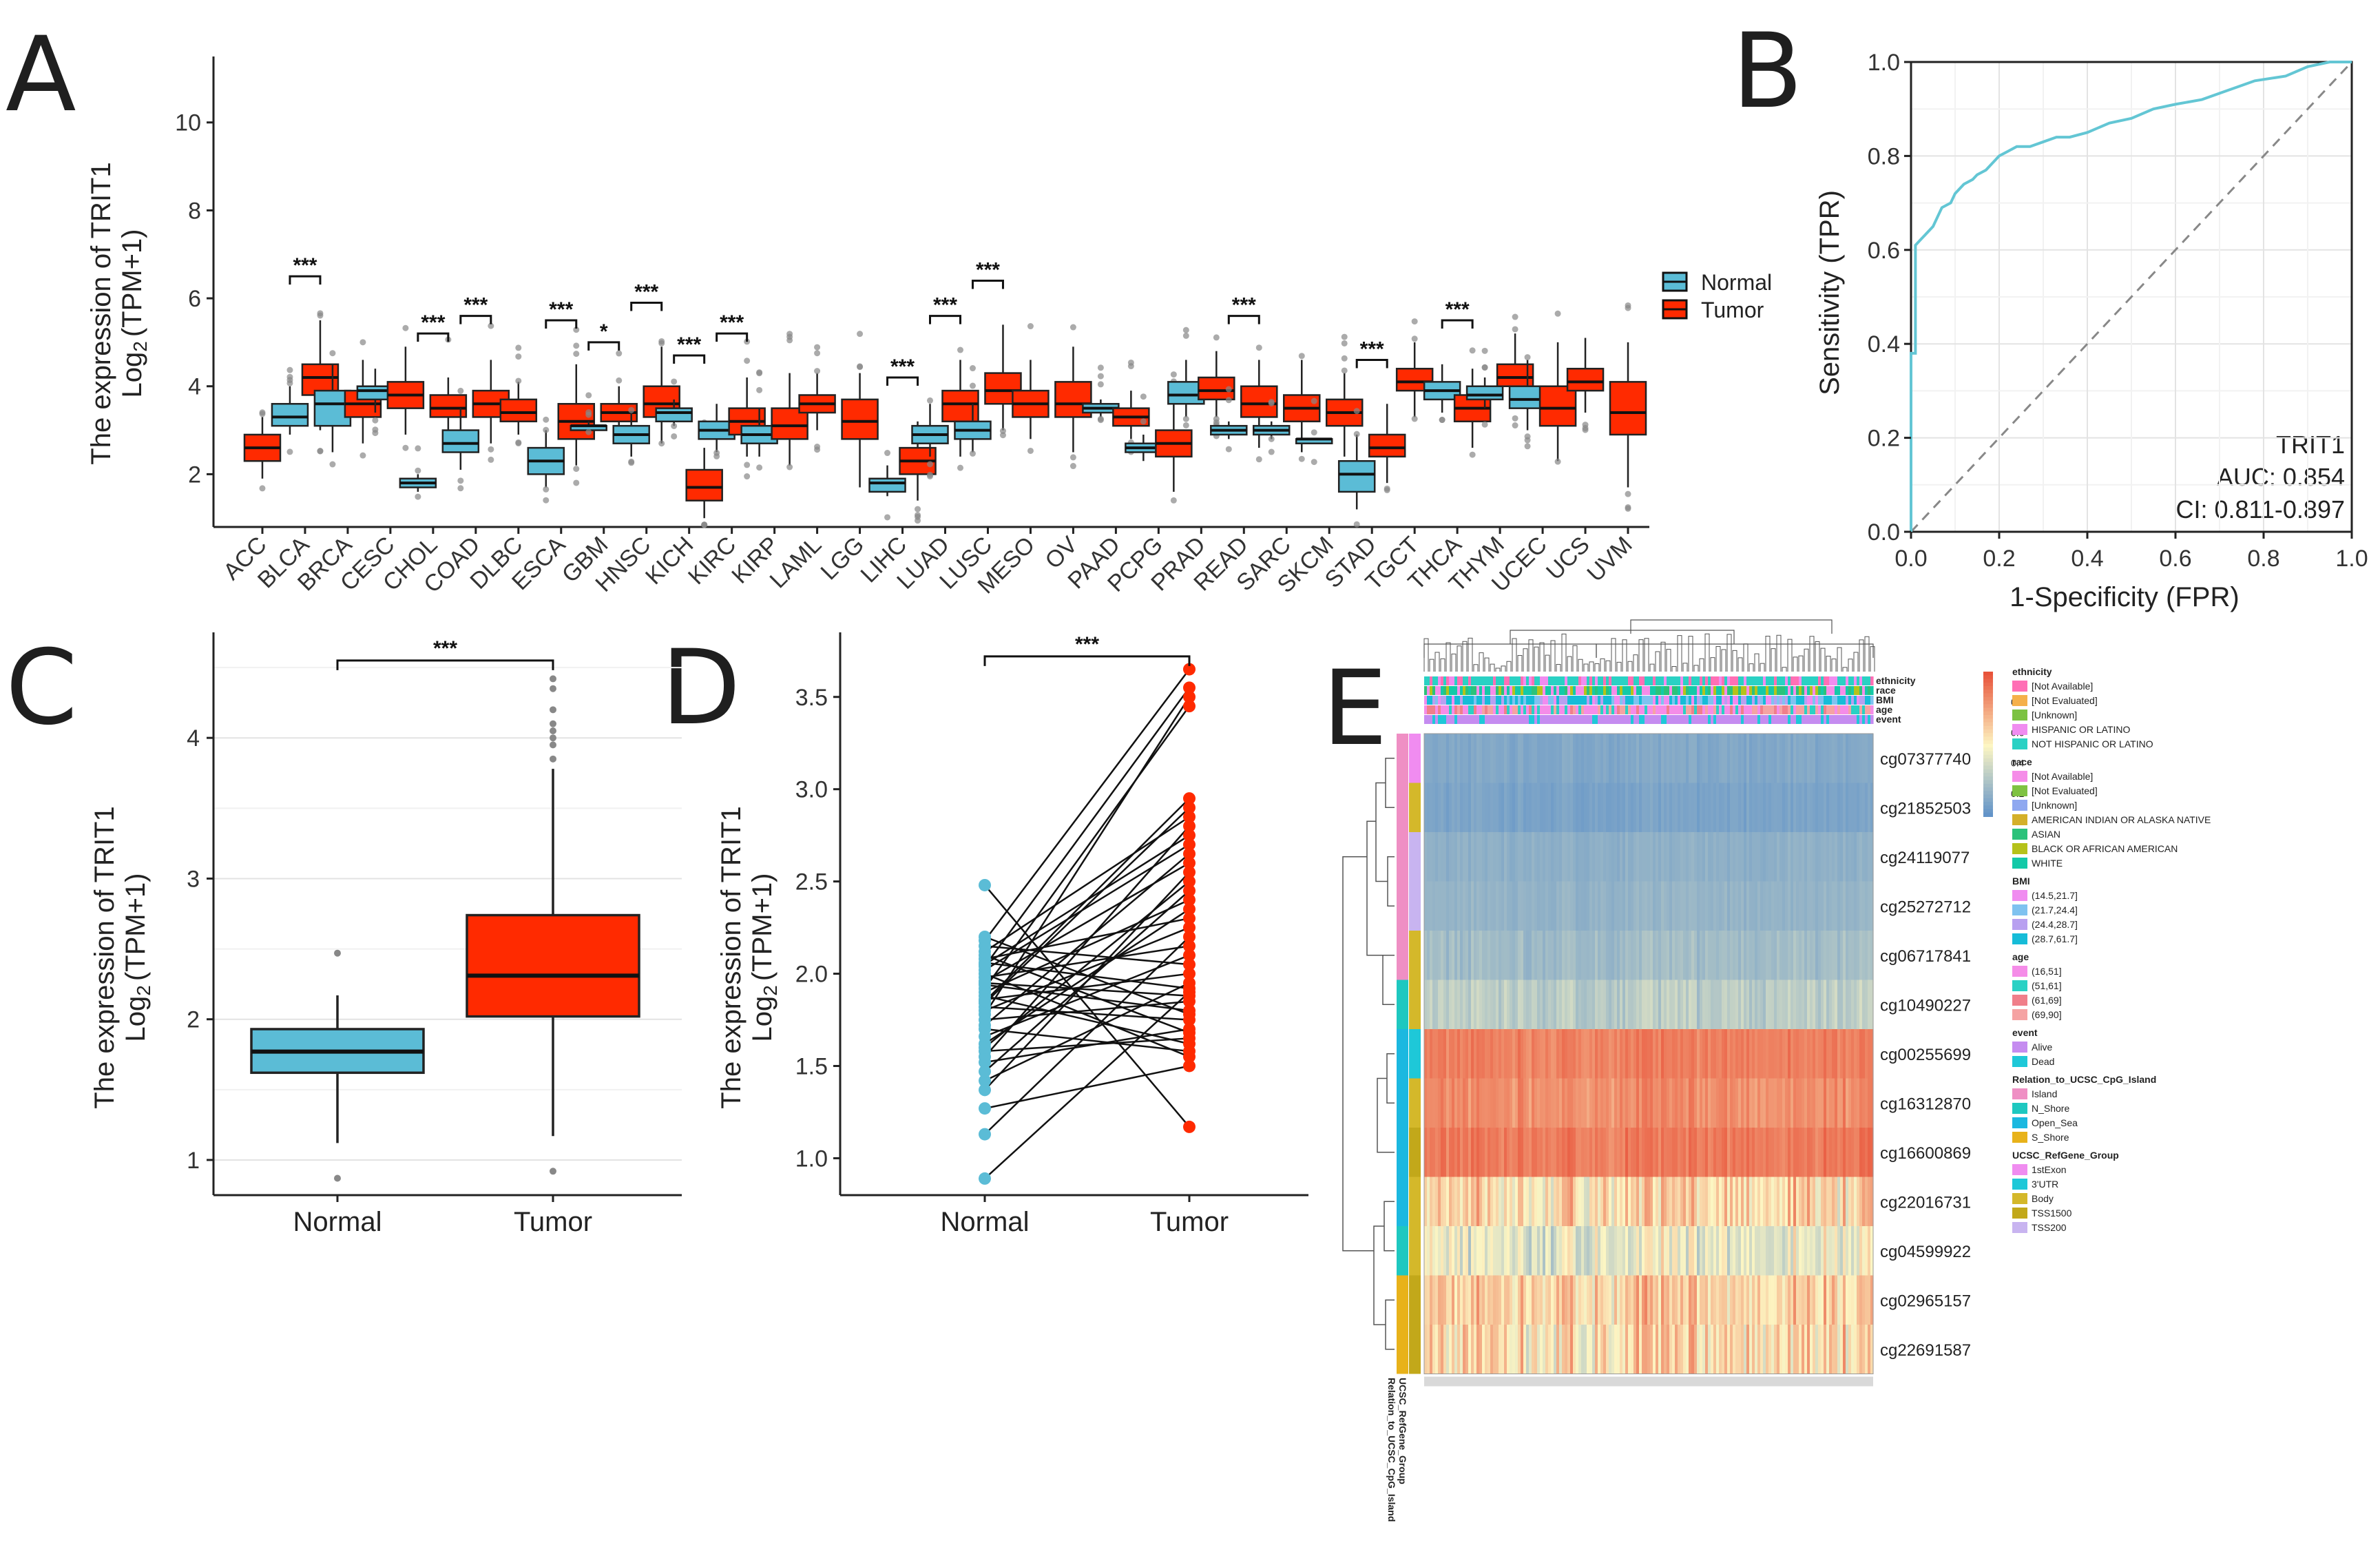  Describe the element at coordinates (2021, 881) in the screenshot. I see `legend-group-title: BMI` at that location.